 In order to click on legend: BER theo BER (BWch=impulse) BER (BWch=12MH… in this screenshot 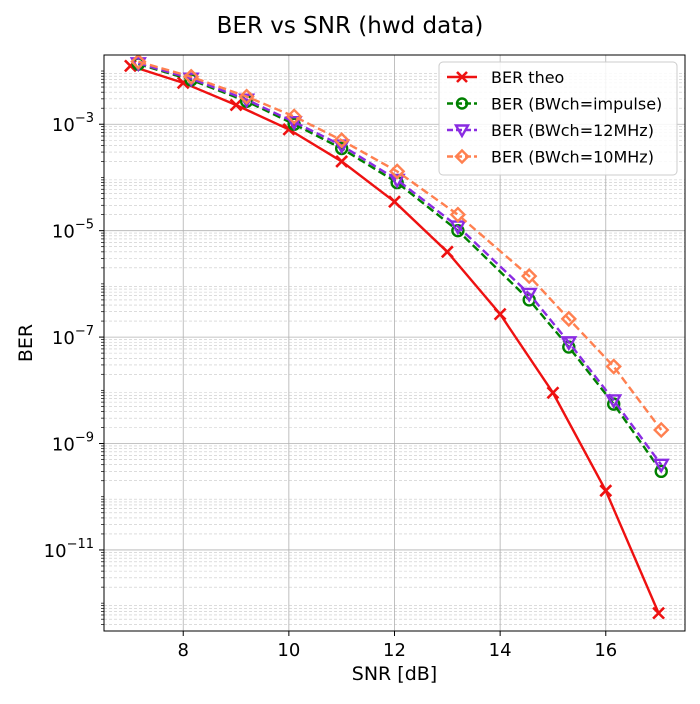, I will do `click(558, 118)`.